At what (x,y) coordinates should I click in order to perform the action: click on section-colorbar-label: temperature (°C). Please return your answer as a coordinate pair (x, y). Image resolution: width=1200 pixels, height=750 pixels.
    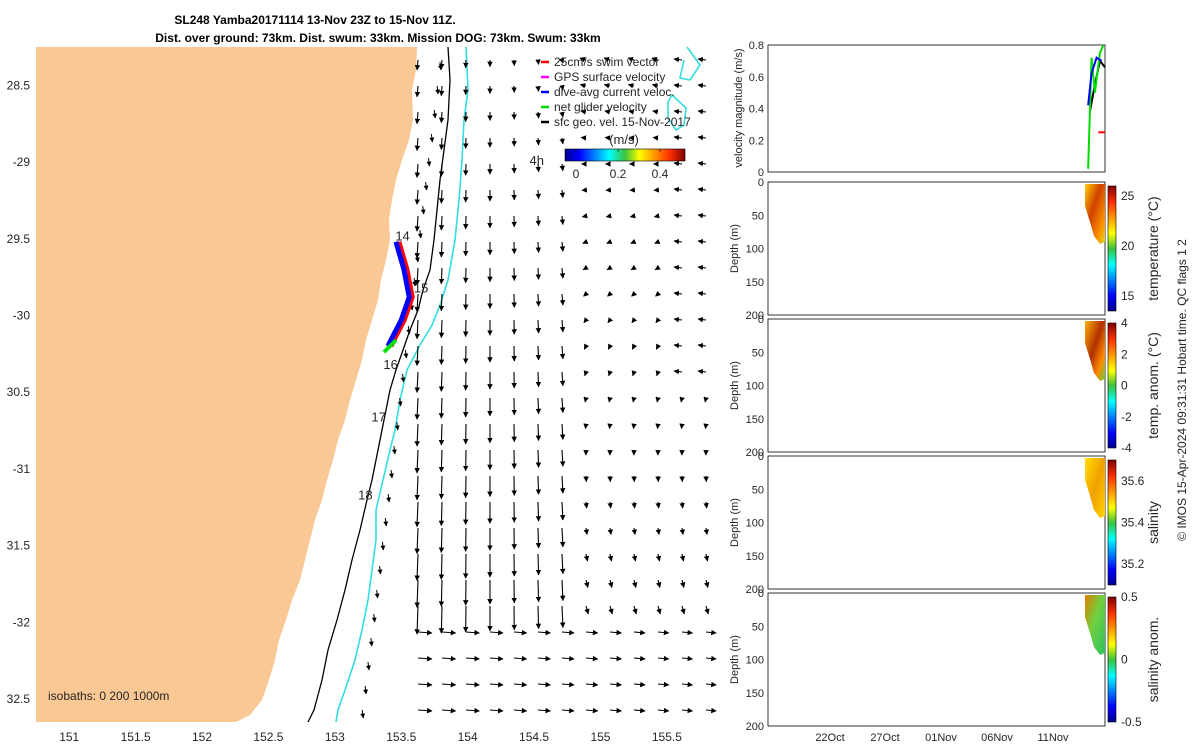
    Looking at the image, I should click on (1153, 248).